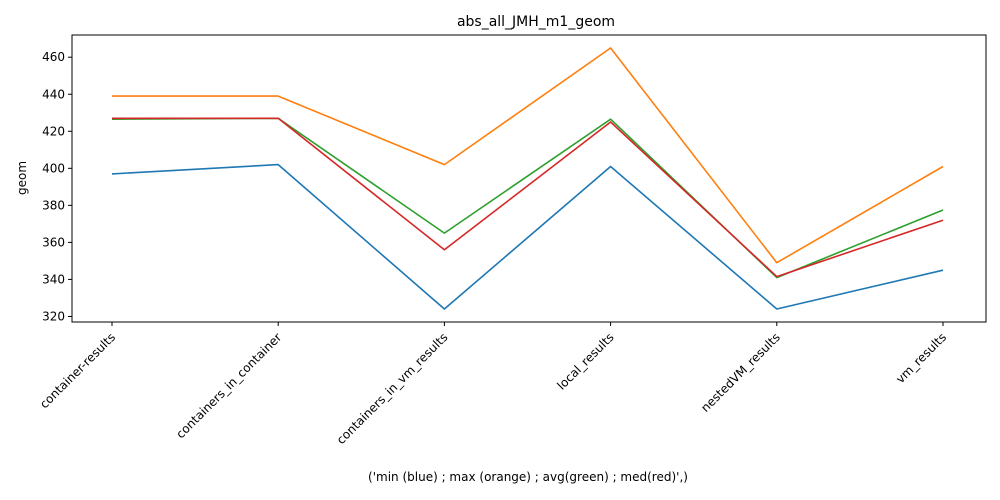  I want to click on x-tick-label: containers_in_container, so click(228, 385).